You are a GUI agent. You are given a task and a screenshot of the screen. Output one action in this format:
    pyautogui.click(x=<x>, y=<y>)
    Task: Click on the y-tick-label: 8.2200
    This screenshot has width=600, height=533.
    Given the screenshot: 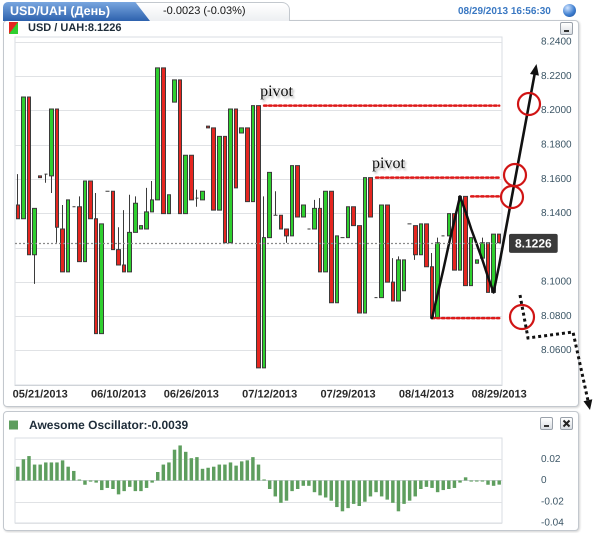 What is the action you would take?
    pyautogui.click(x=556, y=76)
    